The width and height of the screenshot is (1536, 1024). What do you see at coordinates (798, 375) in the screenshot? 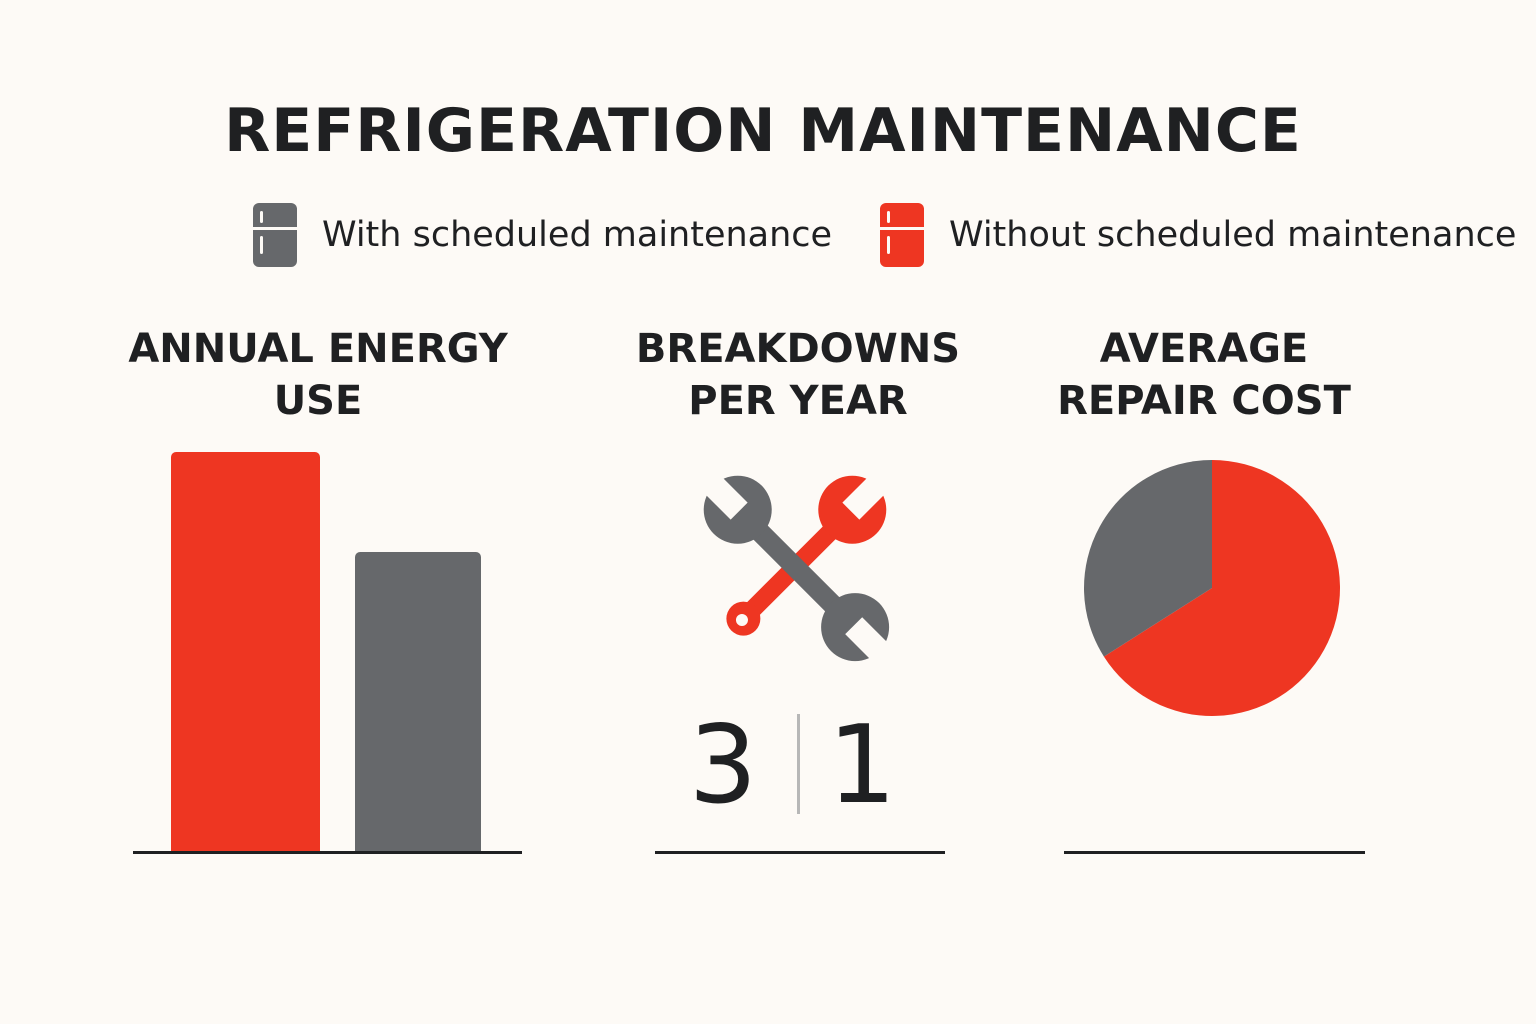
I see `breakdowns-panel-title: BREAKDOWNS PER YEAR` at bounding box center [798, 375].